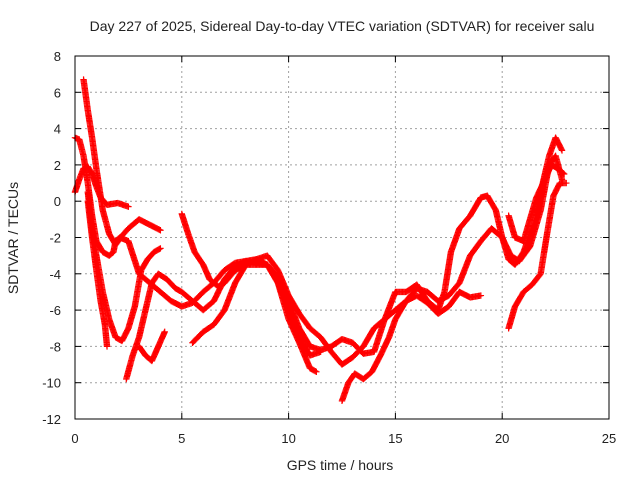 The height and width of the screenshot is (480, 640). Describe the element at coordinates (57, 56) in the screenshot. I see `y-tick-label: 8` at that location.